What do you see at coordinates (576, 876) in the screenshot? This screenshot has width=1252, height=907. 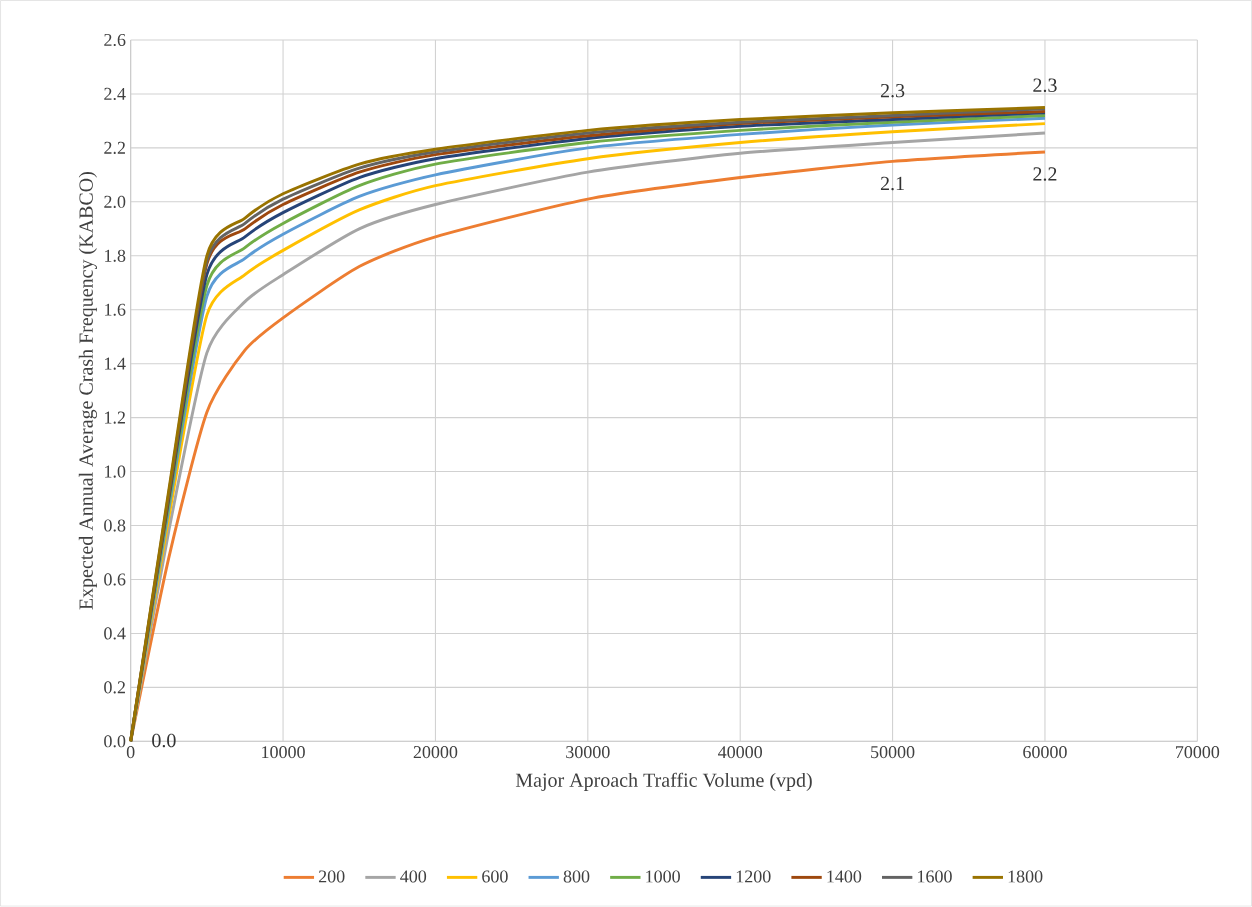 I see `legend-label: 800` at bounding box center [576, 876].